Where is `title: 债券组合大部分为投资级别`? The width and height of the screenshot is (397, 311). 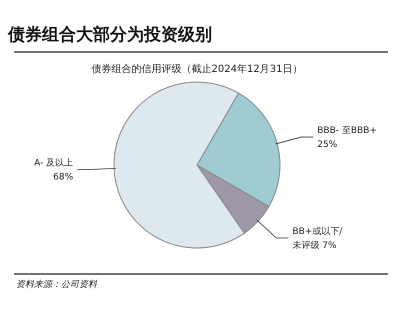 title: 债券组合大部分为投资级别 is located at coordinates (110, 35).